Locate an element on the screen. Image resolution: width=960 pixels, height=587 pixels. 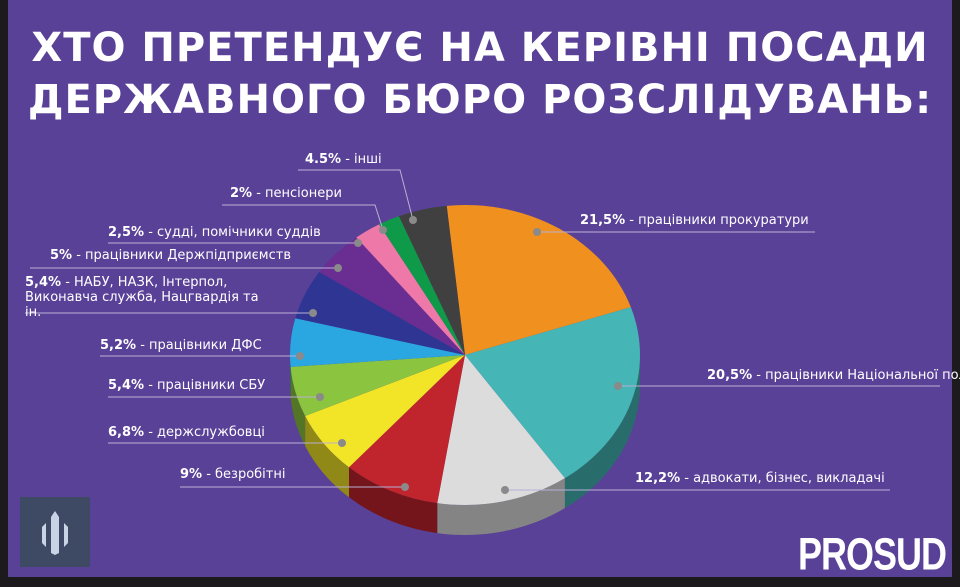
slice-percent: 5% is located at coordinates (61, 255).